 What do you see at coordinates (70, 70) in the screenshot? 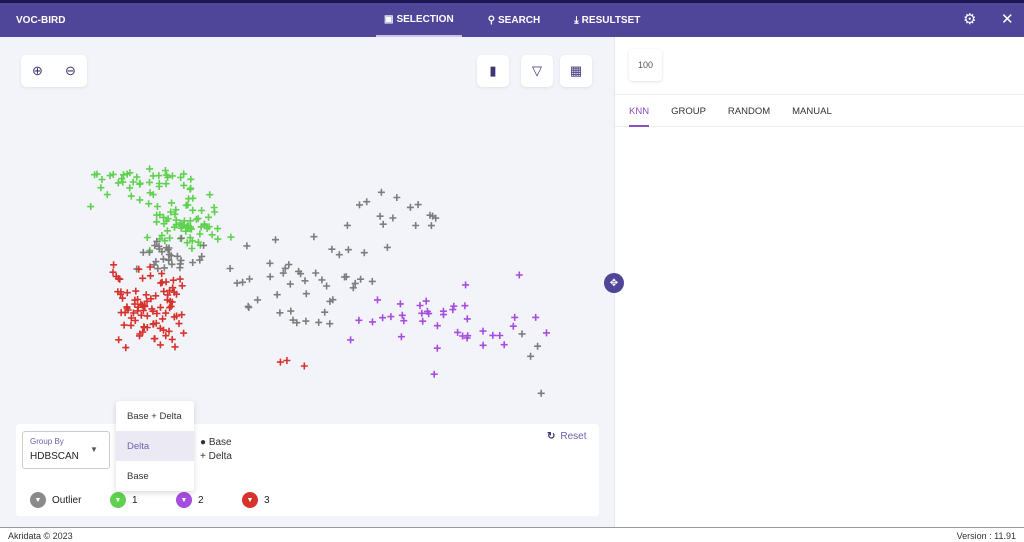
I see `zoom-out-icon: ⊖` at bounding box center [70, 70].